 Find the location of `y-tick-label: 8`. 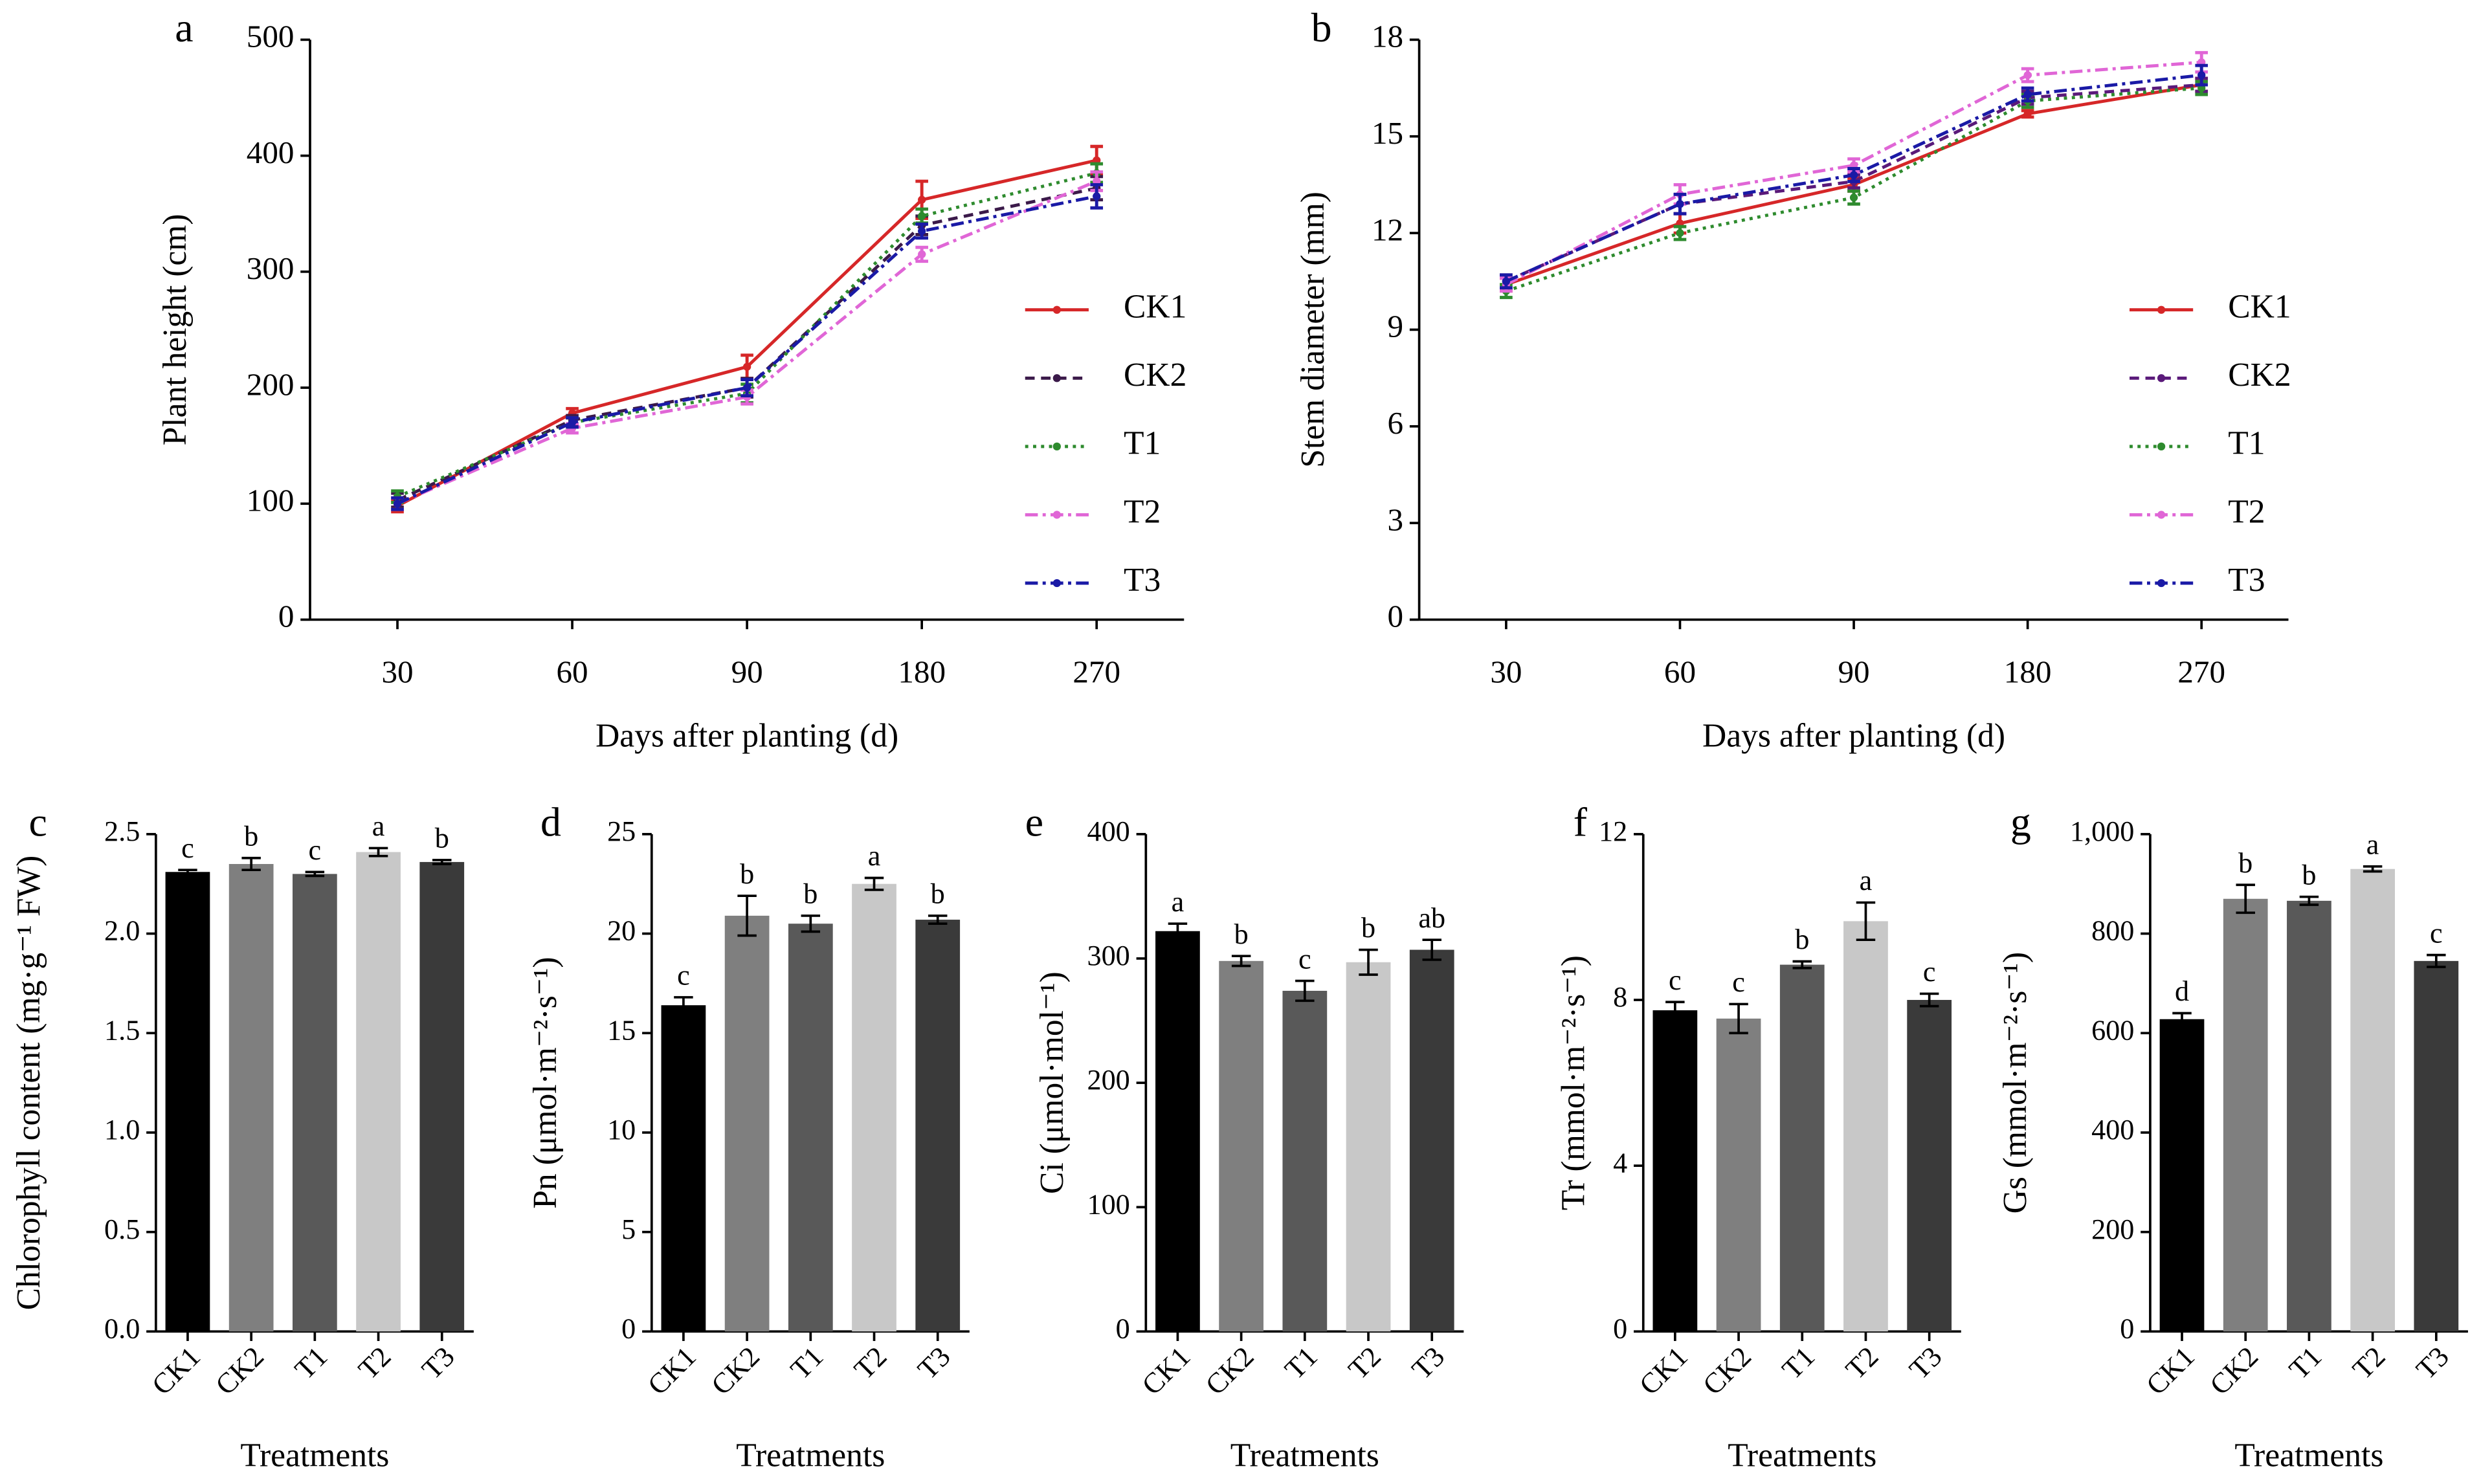

y-tick-label: 8 is located at coordinates (1620, 997).